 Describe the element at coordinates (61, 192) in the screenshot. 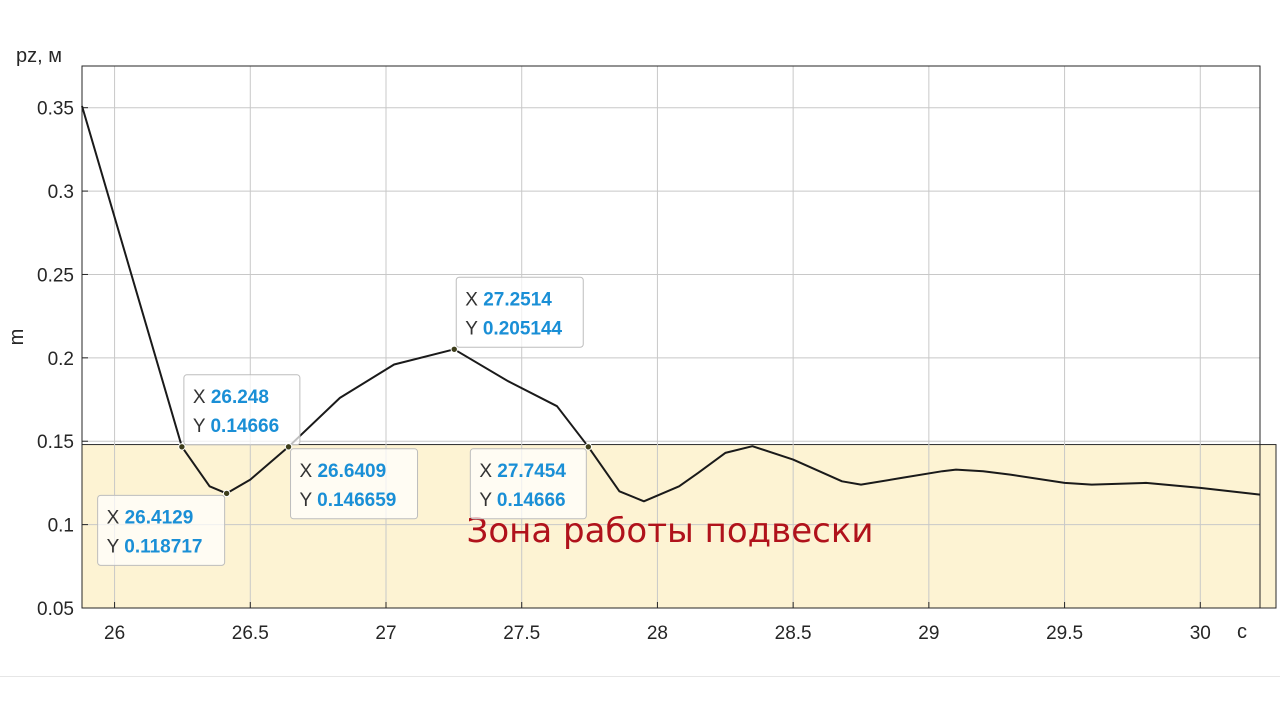

I see `y-tick-label: 0.3` at that location.